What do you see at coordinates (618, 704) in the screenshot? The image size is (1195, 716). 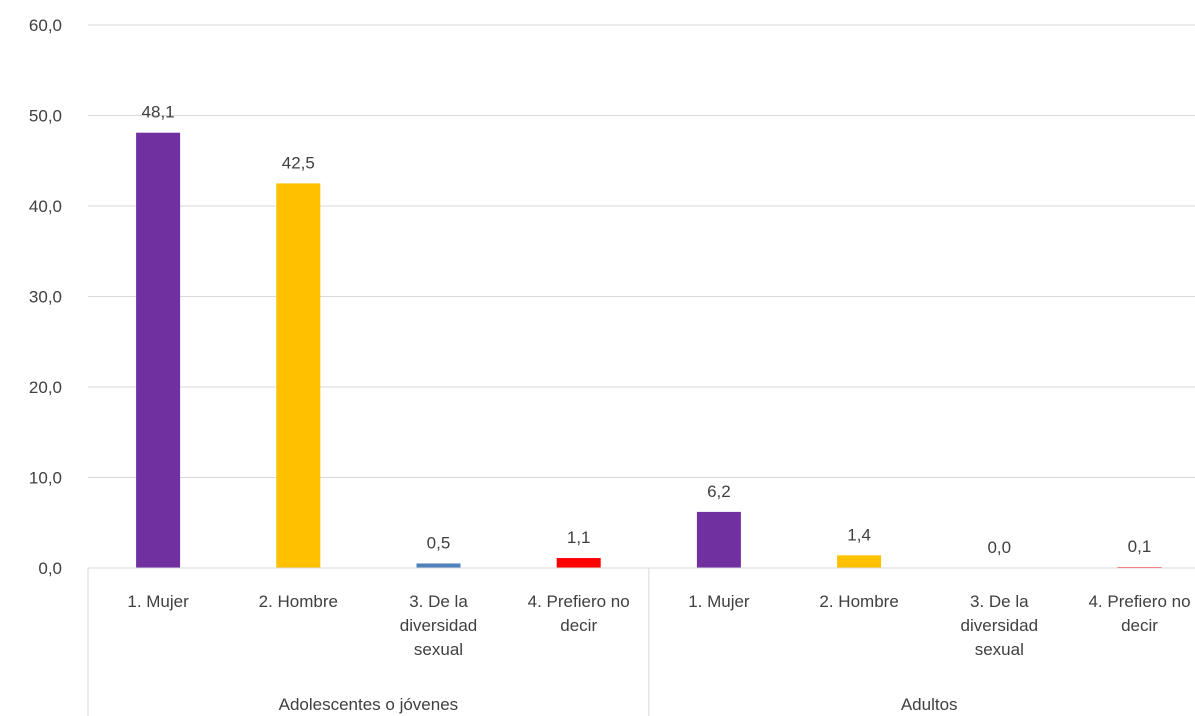 I see `x-axis-group-labels: Adolescentes o jóvenes Adultos` at bounding box center [618, 704].